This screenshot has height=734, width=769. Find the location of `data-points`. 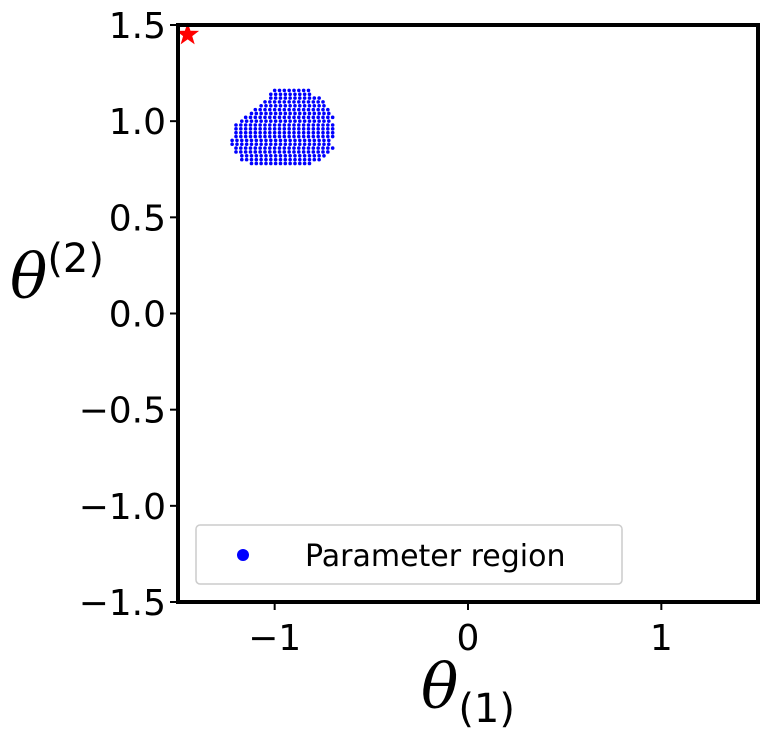

data-points is located at coordinates (255, 94).